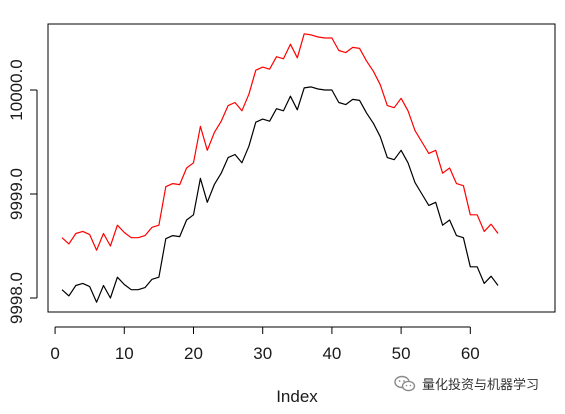 The width and height of the screenshot is (565, 414). Describe the element at coordinates (124, 353) in the screenshot. I see `x-tick-label: 10` at that location.